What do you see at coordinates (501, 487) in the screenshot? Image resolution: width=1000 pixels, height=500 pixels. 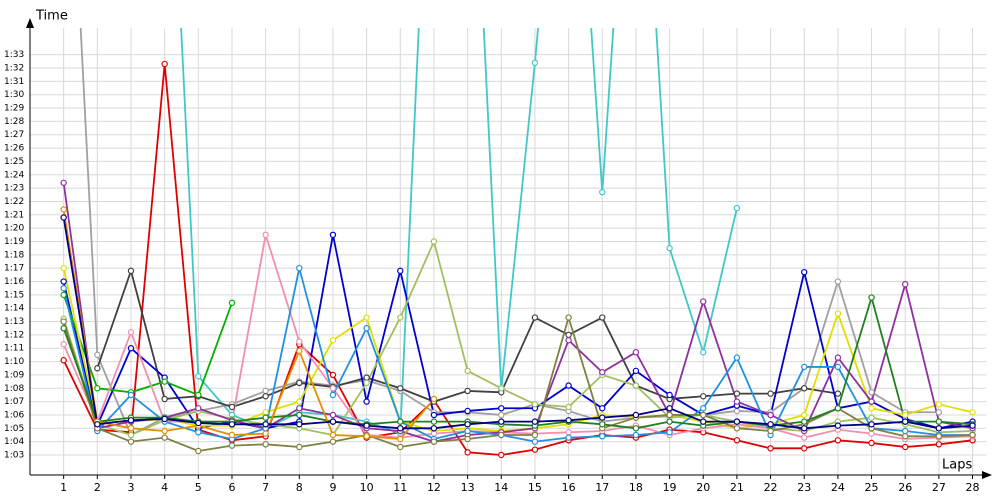 I see `x-tick-label: 14` at bounding box center [501, 487].